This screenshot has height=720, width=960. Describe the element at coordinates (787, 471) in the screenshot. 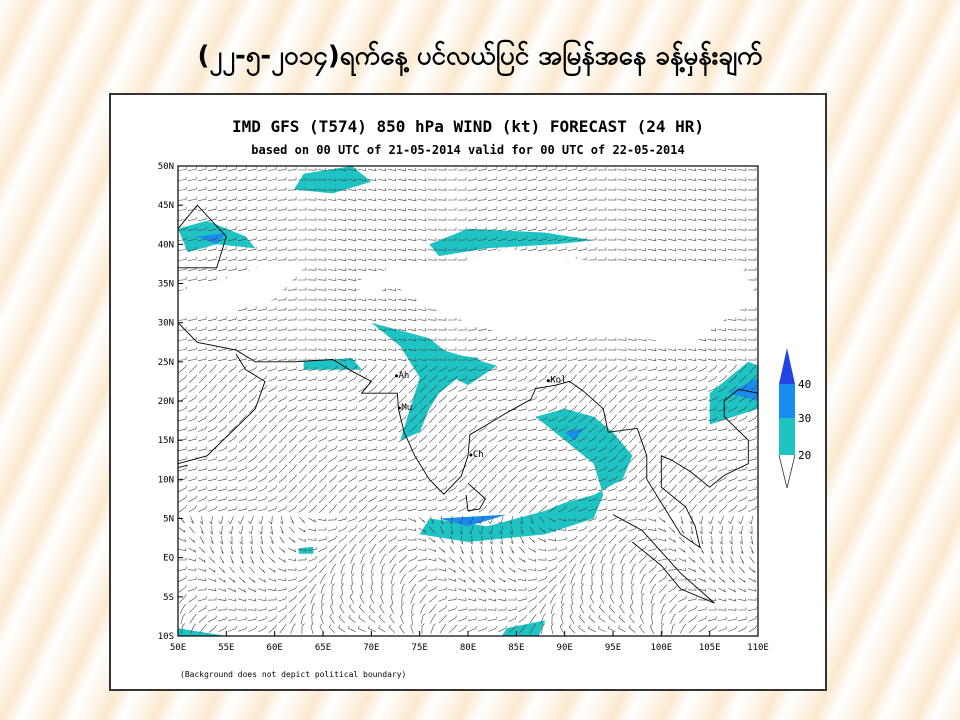

I see `colorbar-end` at that location.